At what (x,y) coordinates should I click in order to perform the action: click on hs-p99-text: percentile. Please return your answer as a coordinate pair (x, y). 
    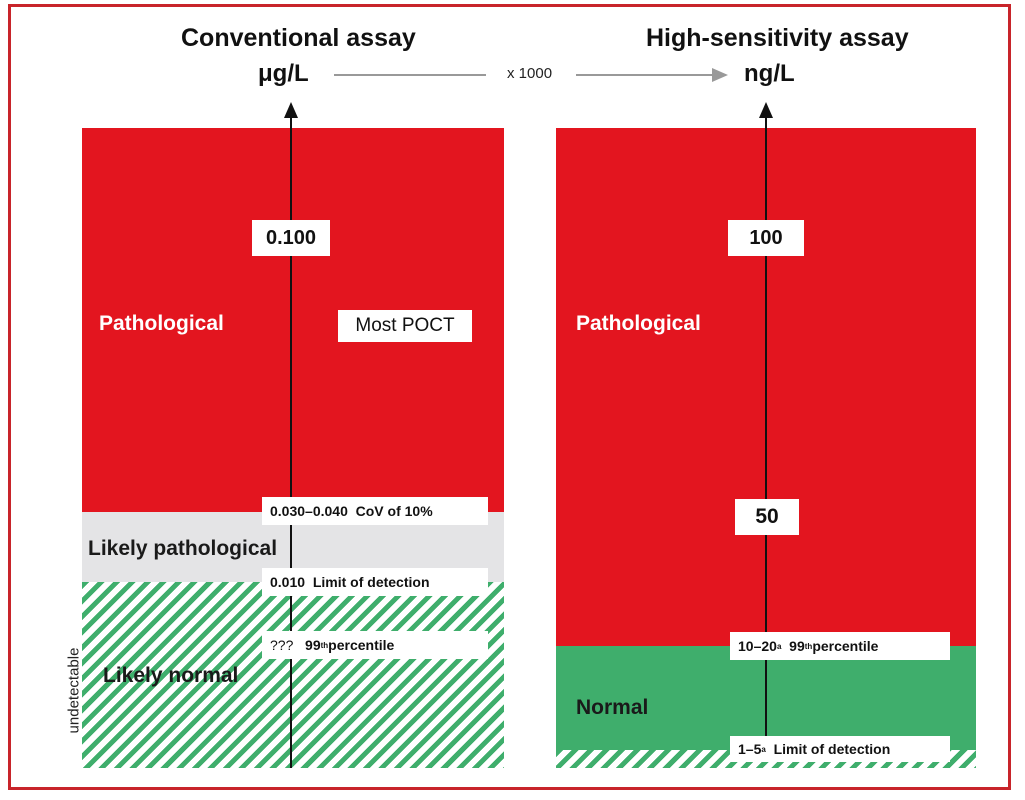
    Looking at the image, I should click on (845, 646).